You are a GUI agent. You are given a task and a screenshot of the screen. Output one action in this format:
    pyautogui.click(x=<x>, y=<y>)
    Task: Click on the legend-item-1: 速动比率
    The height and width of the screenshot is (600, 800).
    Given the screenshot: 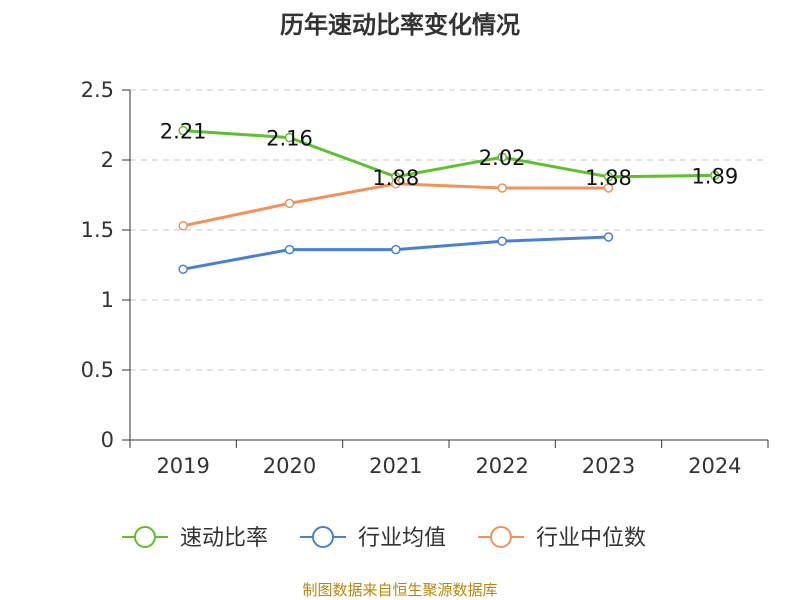 What is the action you would take?
    pyautogui.click(x=195, y=538)
    